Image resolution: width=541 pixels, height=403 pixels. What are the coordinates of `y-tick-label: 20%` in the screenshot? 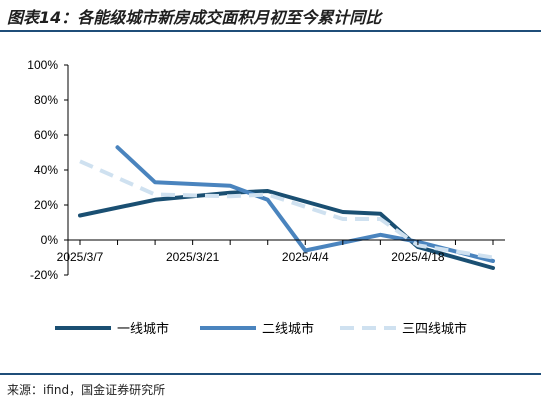 It's located at (46, 205).